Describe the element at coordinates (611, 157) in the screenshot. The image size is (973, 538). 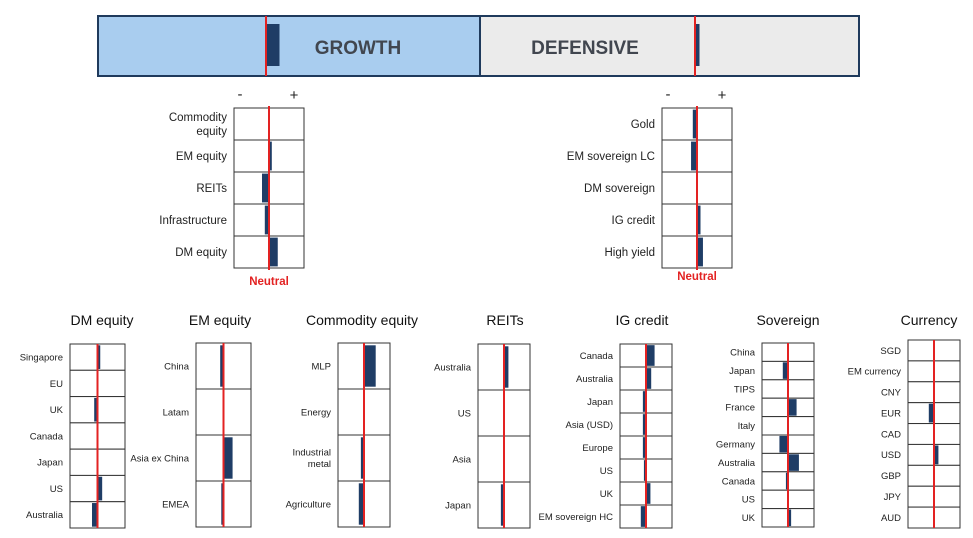
I see `category-label: EM sovereign LC` at that location.